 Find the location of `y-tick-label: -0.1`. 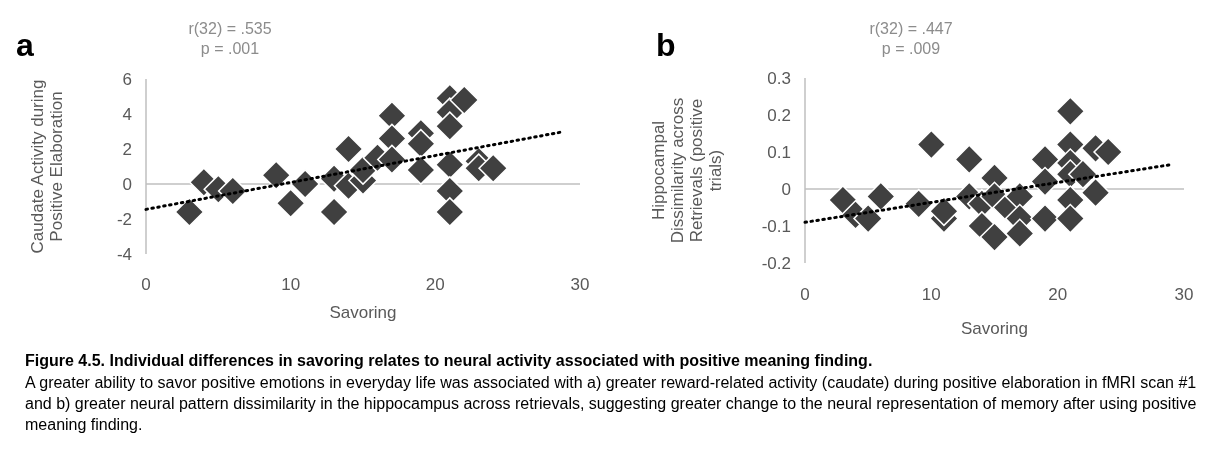

y-tick-label: -0.1 is located at coordinates (776, 226).